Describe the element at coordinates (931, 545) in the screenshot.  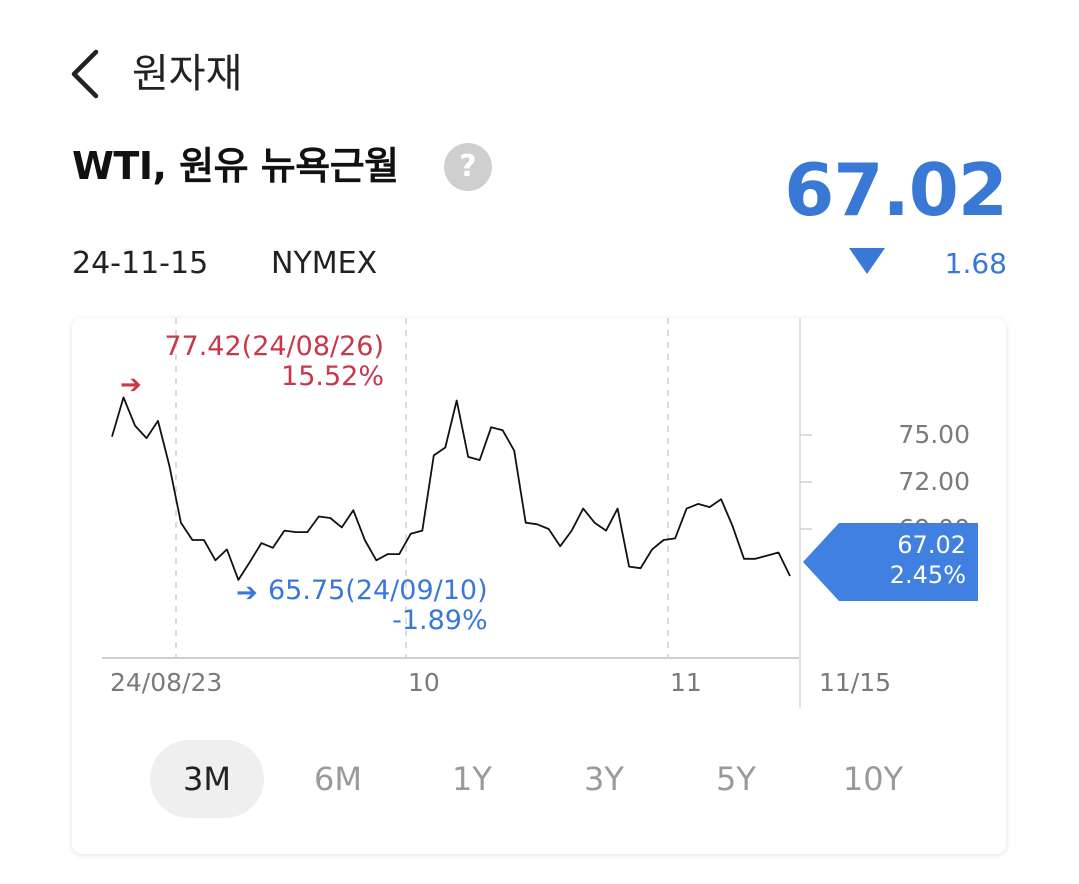
I see `current-tag-value: 67.02` at that location.